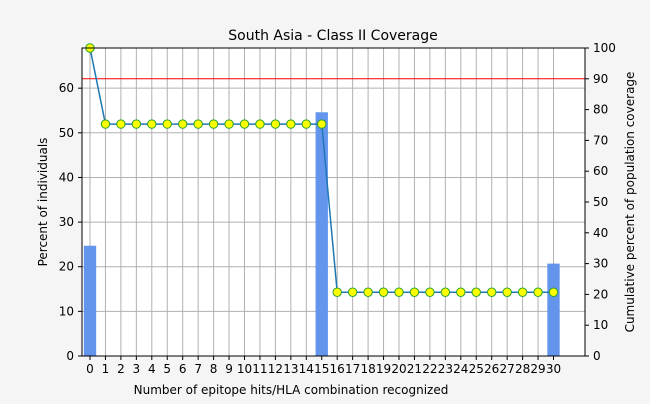 This screenshot has width=650, height=404. I want to click on x-tick-label: 17, so click(352, 369).